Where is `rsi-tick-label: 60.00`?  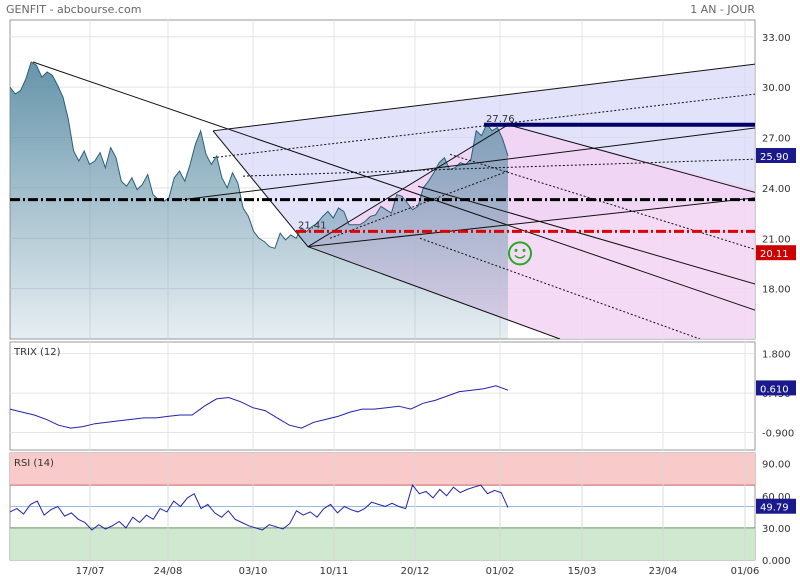 rsi-tick-label: 60.00 is located at coordinates (776, 497).